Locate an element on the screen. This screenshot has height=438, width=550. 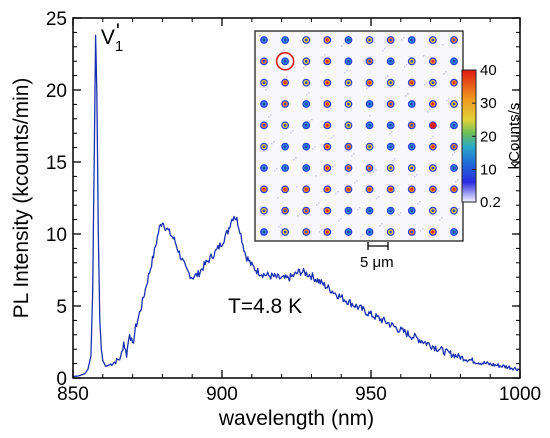
peak-label-subscript: 1 is located at coordinates (119, 46).